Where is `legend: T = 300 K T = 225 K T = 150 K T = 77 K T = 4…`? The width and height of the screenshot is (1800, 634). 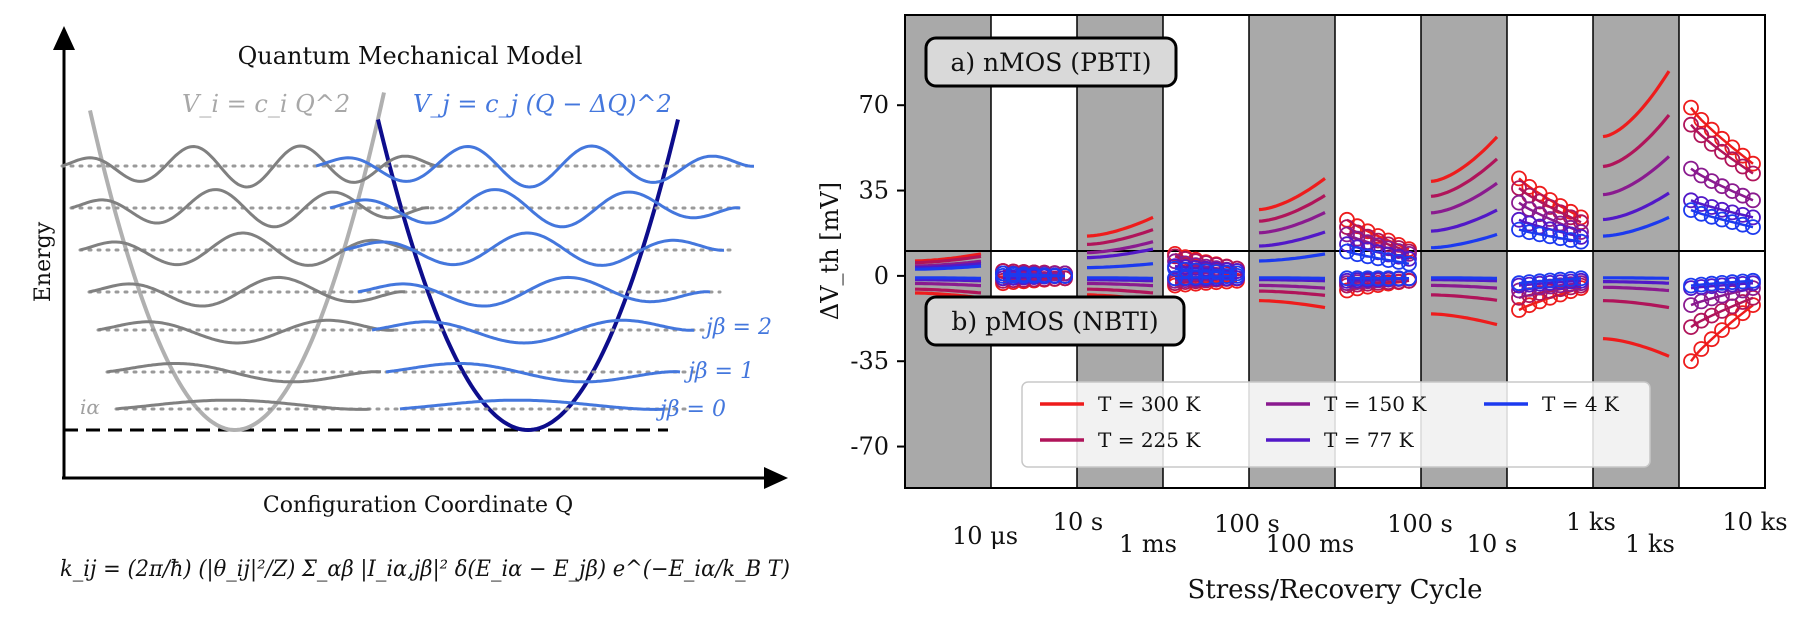 legend: T = 300 K T = 225 K T = 150 K T = 77 K T = 4… is located at coordinates (1336, 424).